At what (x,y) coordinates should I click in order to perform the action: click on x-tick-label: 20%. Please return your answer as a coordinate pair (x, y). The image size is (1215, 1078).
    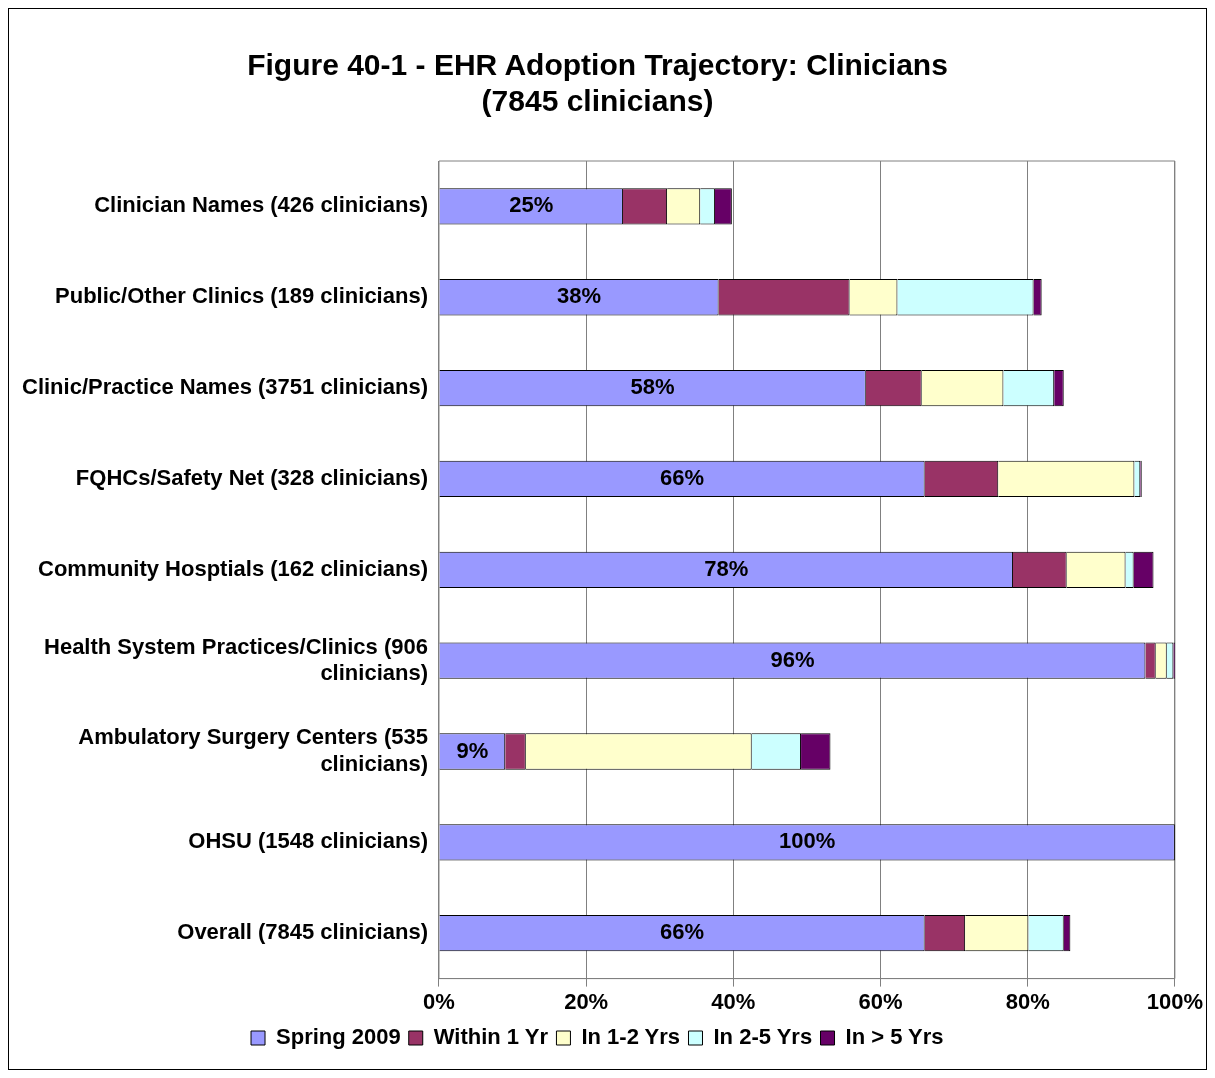
    Looking at the image, I should click on (586, 1001).